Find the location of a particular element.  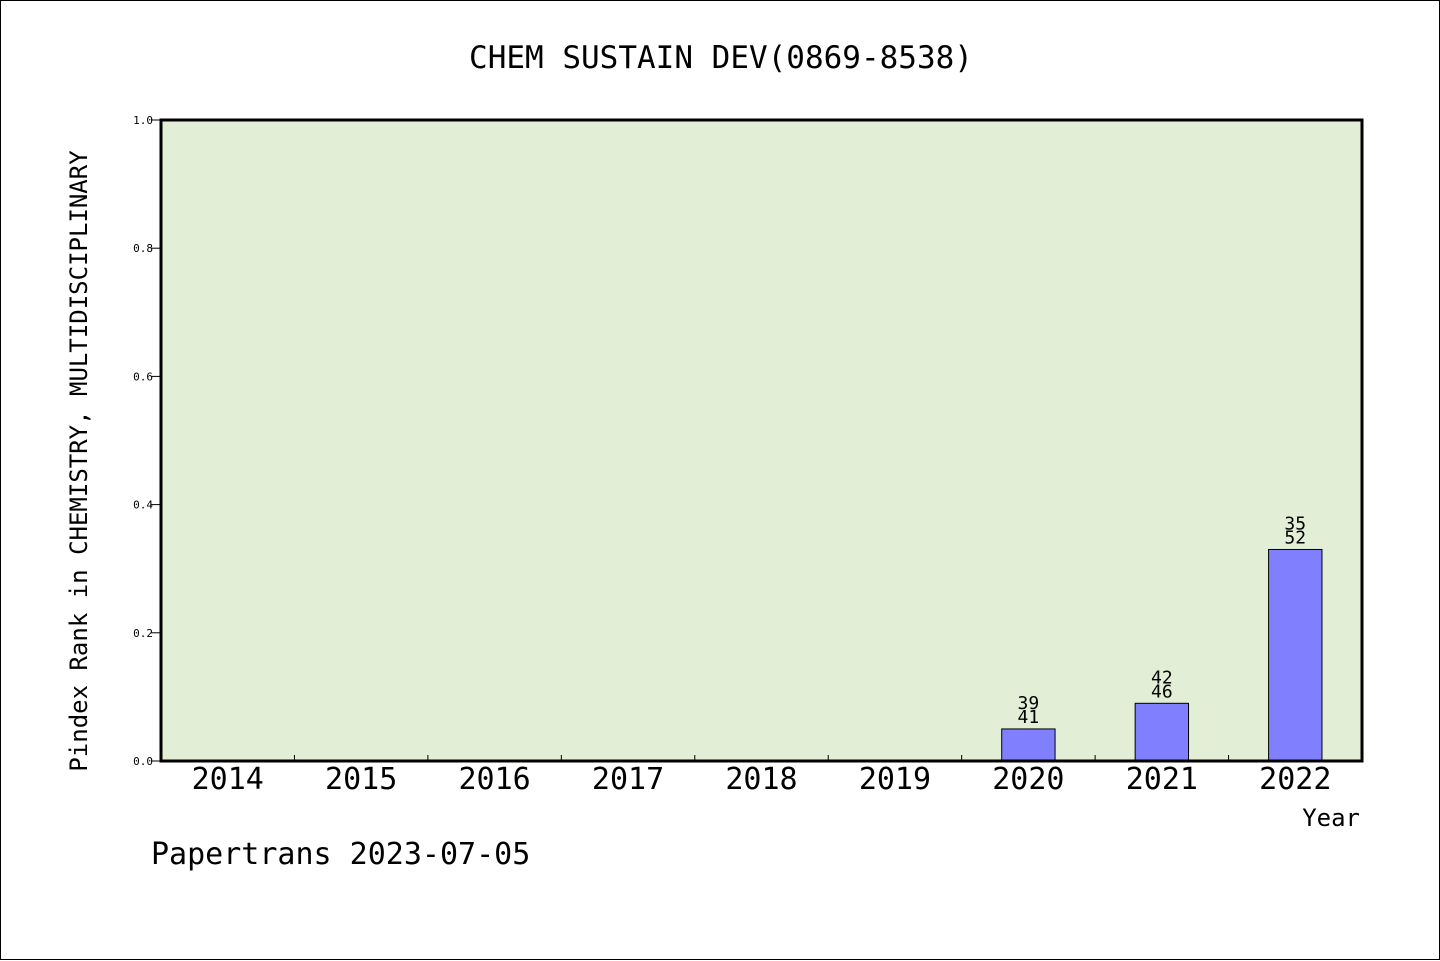

y-tick-label: 0.0 is located at coordinates (143, 761).